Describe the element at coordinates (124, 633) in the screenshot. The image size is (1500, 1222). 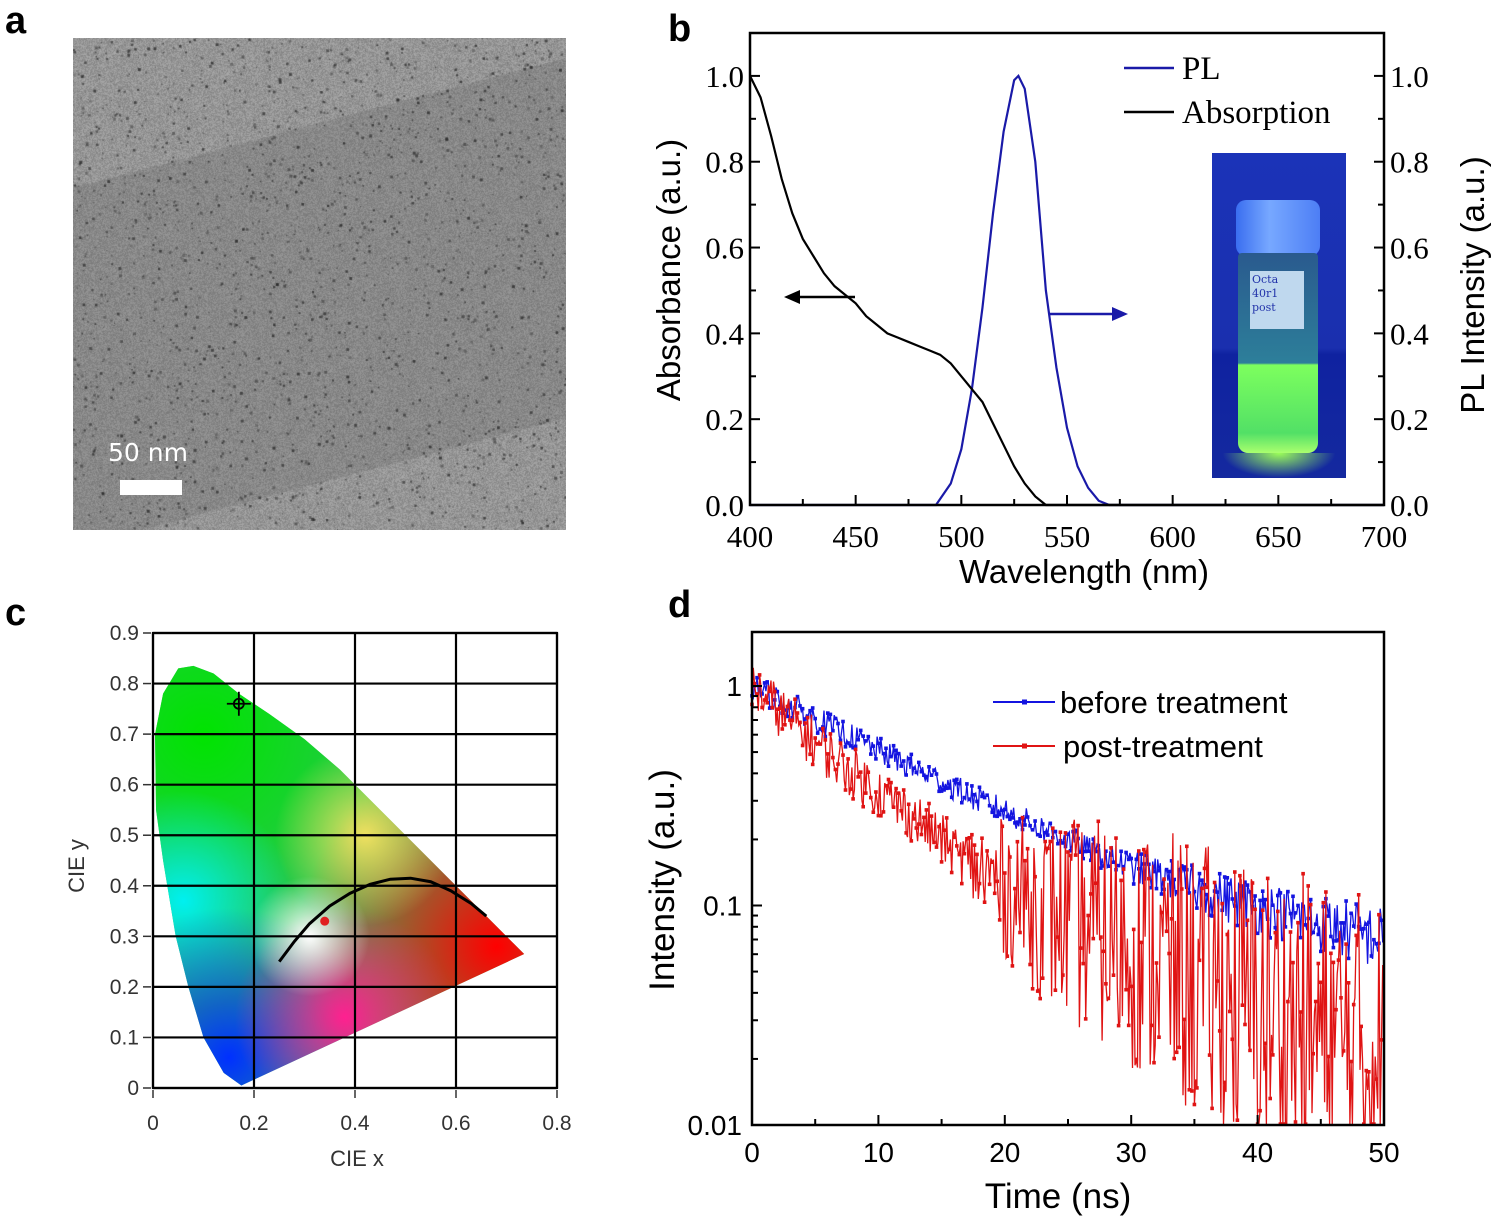
I see `y-tick-label: 0.9` at that location.